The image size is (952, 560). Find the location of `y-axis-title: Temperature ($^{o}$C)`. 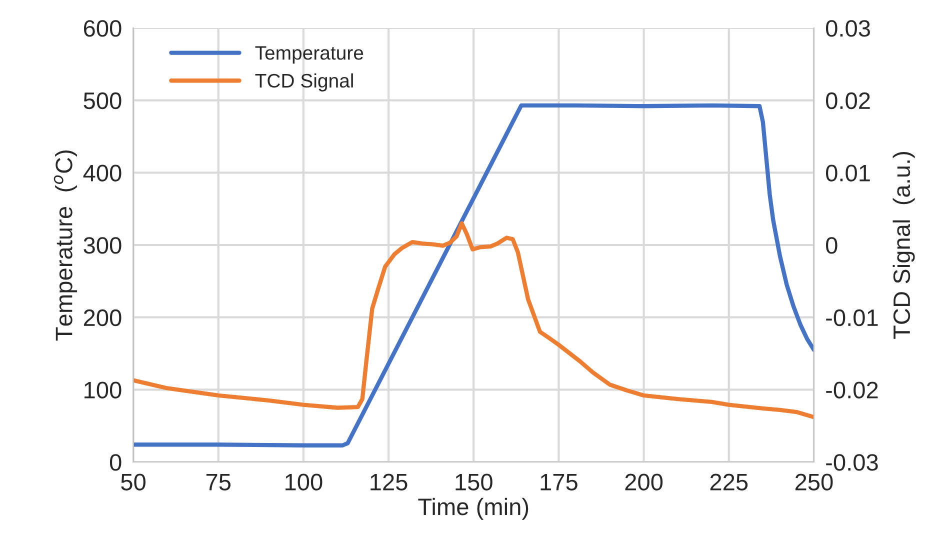

y-axis-title: Temperature ($^{o}$C) is located at coordinates (66, 245).